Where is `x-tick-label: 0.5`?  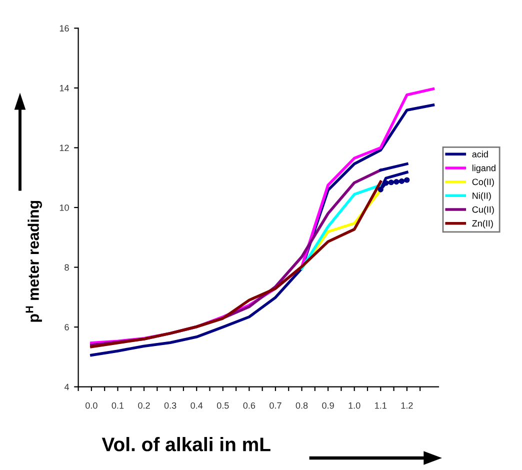 x-tick-label: 0.5 is located at coordinates (222, 405).